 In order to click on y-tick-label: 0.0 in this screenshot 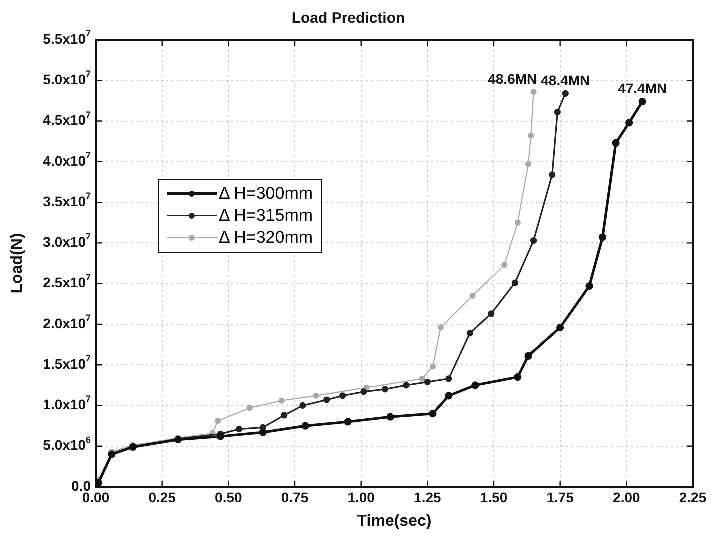, I will do `click(82, 486)`.